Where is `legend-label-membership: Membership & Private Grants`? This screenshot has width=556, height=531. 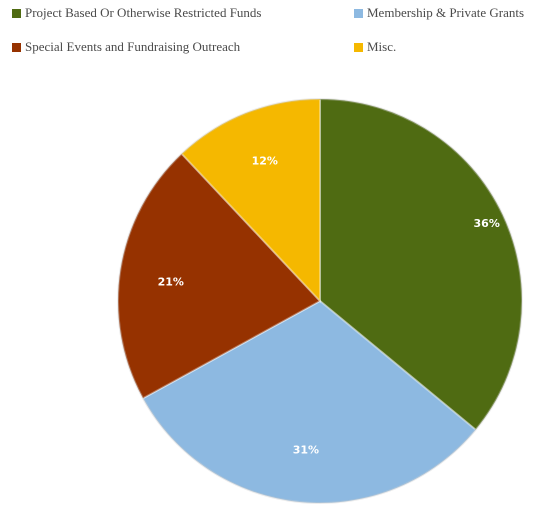
legend-label-membership: Membership & Private Grants is located at coordinates (446, 12).